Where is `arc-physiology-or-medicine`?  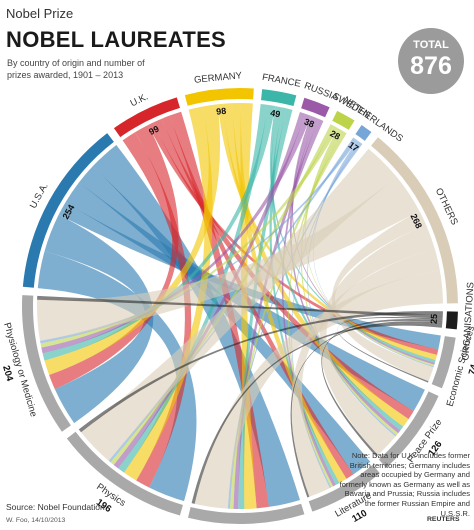 arc-physiology-or-medicine is located at coordinates (46, 363).